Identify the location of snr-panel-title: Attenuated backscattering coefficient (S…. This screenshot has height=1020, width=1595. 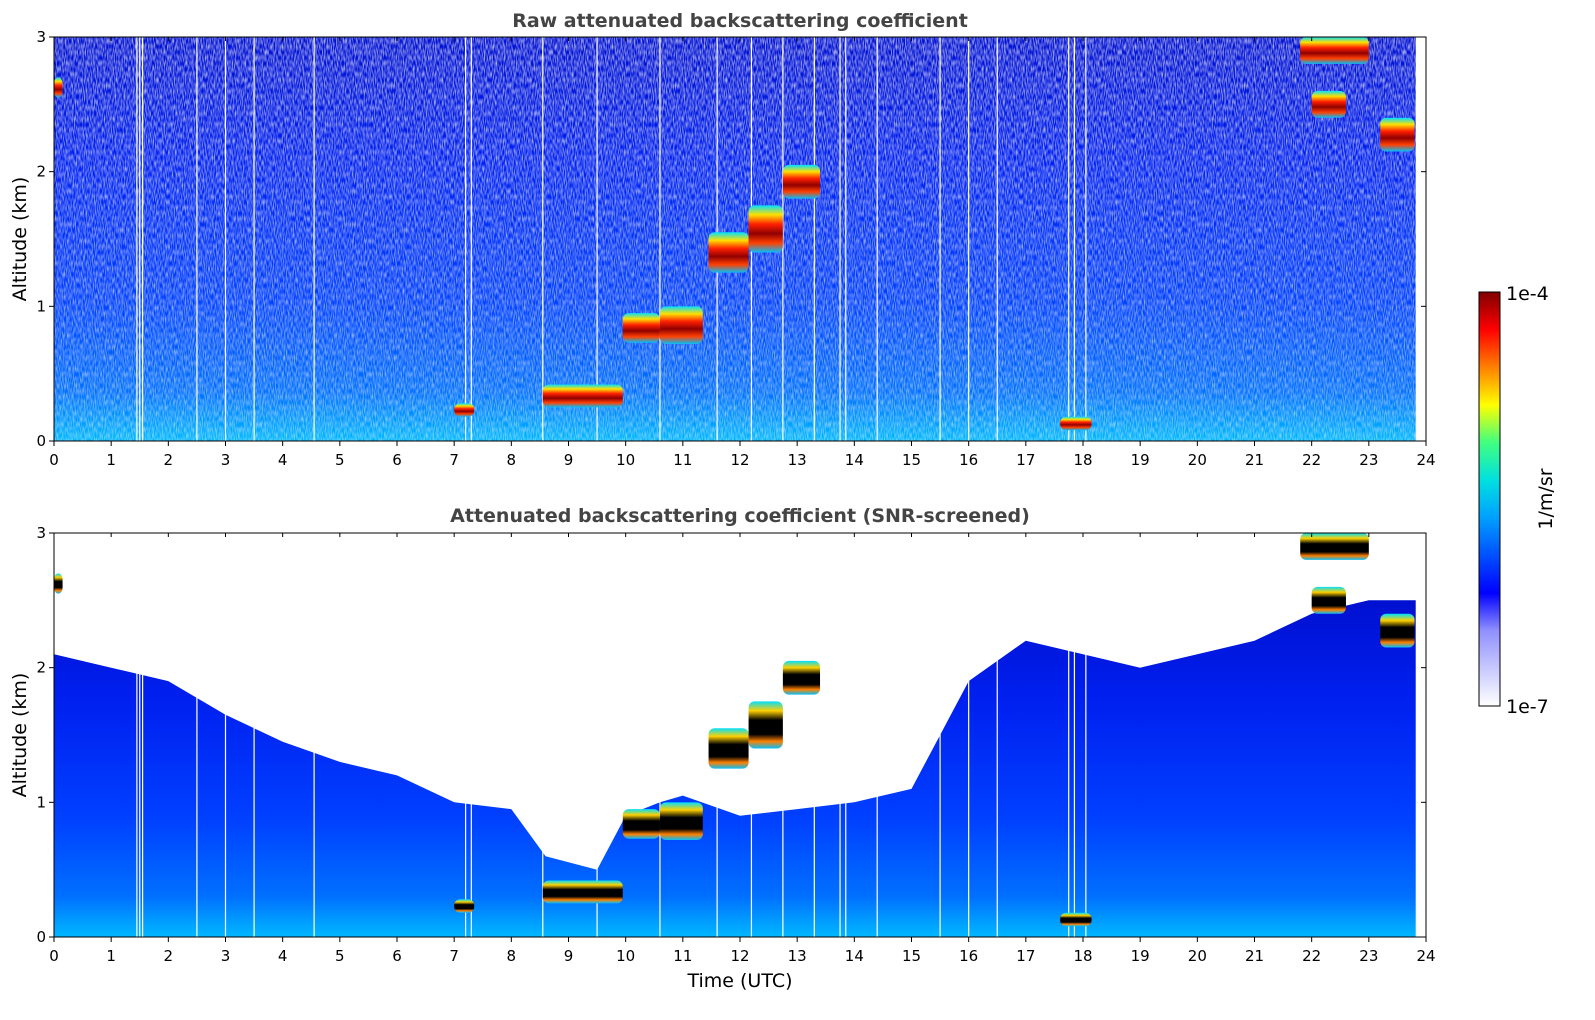
(740, 516).